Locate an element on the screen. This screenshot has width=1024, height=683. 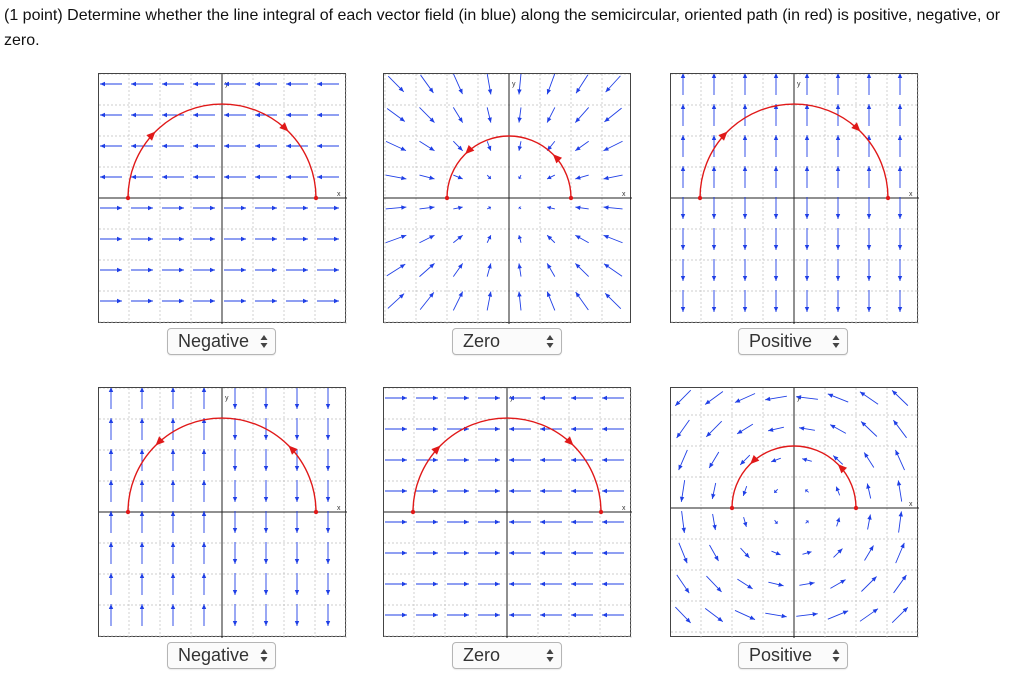
answer-select-5: Zero is located at coordinates (507, 655).